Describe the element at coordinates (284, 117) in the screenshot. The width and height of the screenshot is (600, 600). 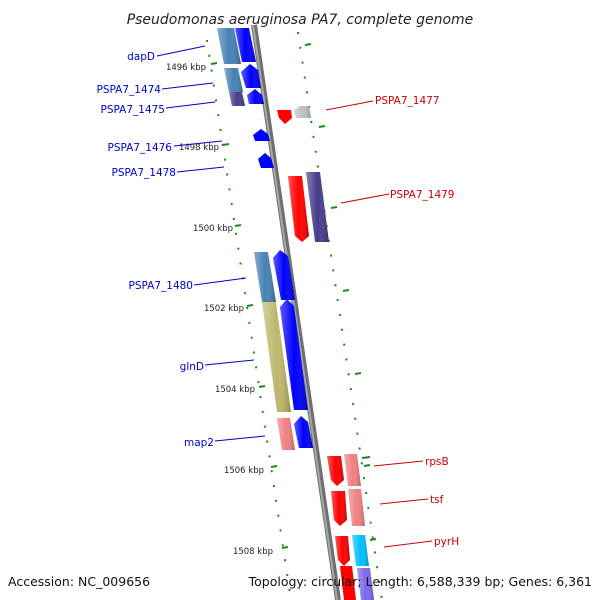
I see `feature-PSPA7_1477-gene` at that location.